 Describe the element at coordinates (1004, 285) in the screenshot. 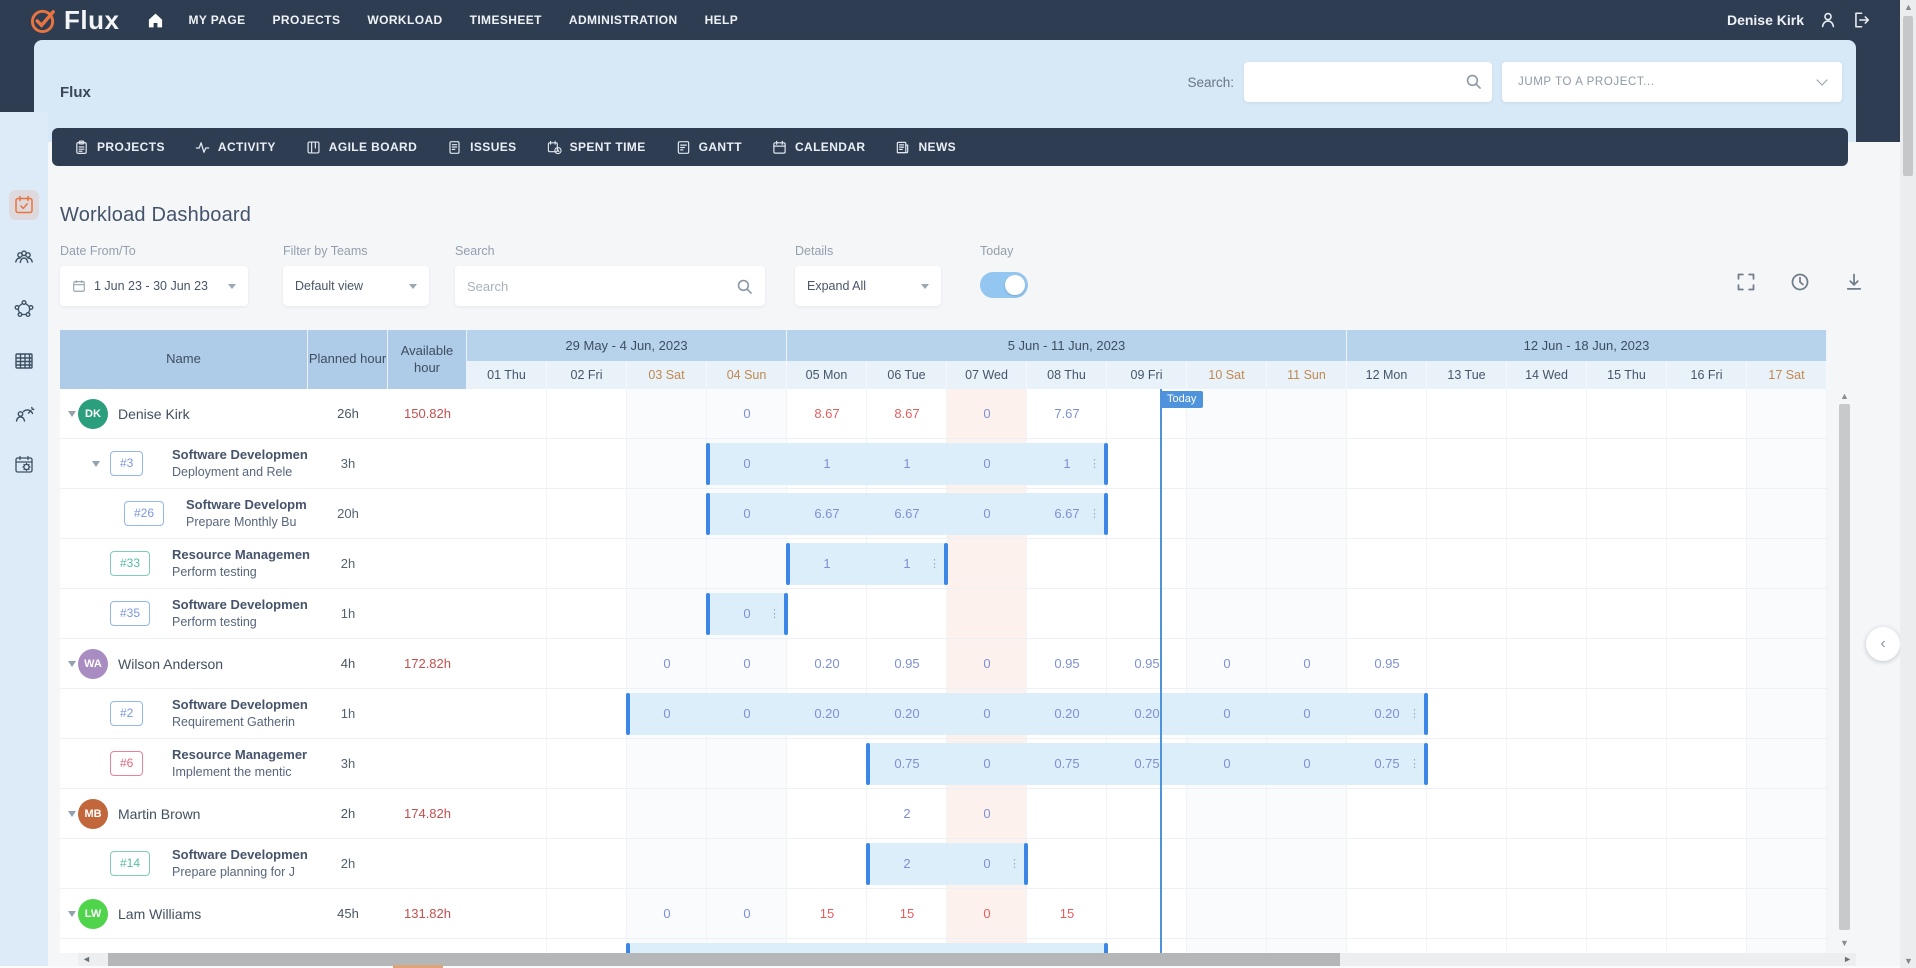

I see `today-toggle` at that location.